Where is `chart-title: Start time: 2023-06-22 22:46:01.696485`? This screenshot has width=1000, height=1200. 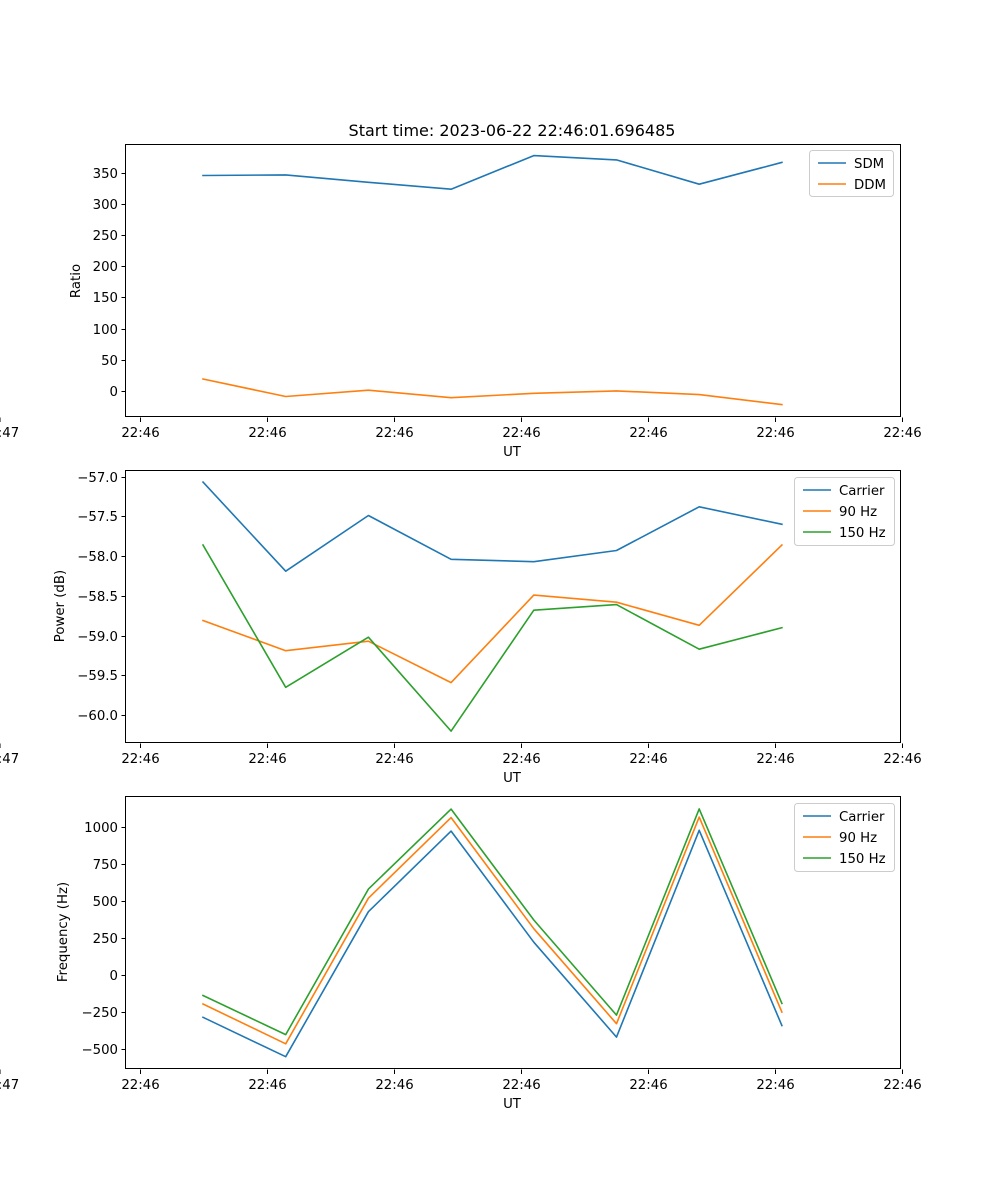
chart-title: Start time: 2023-06-22 22:46:01.696485 is located at coordinates (512, 130).